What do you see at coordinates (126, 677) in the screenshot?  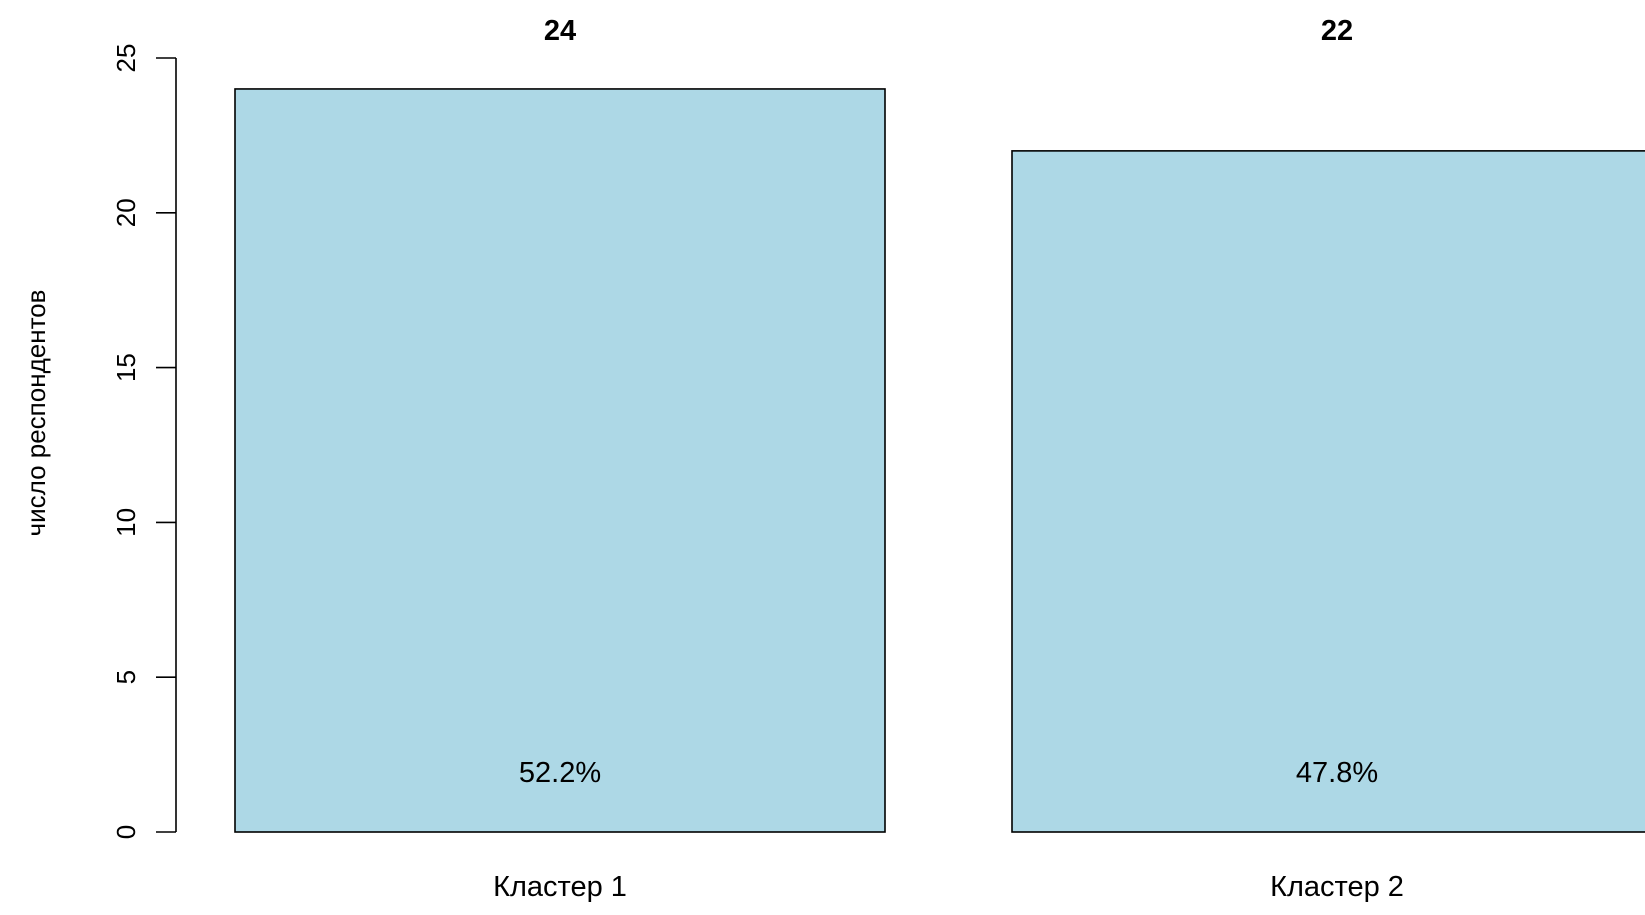 I see `y-tick-label: 5` at bounding box center [126, 677].